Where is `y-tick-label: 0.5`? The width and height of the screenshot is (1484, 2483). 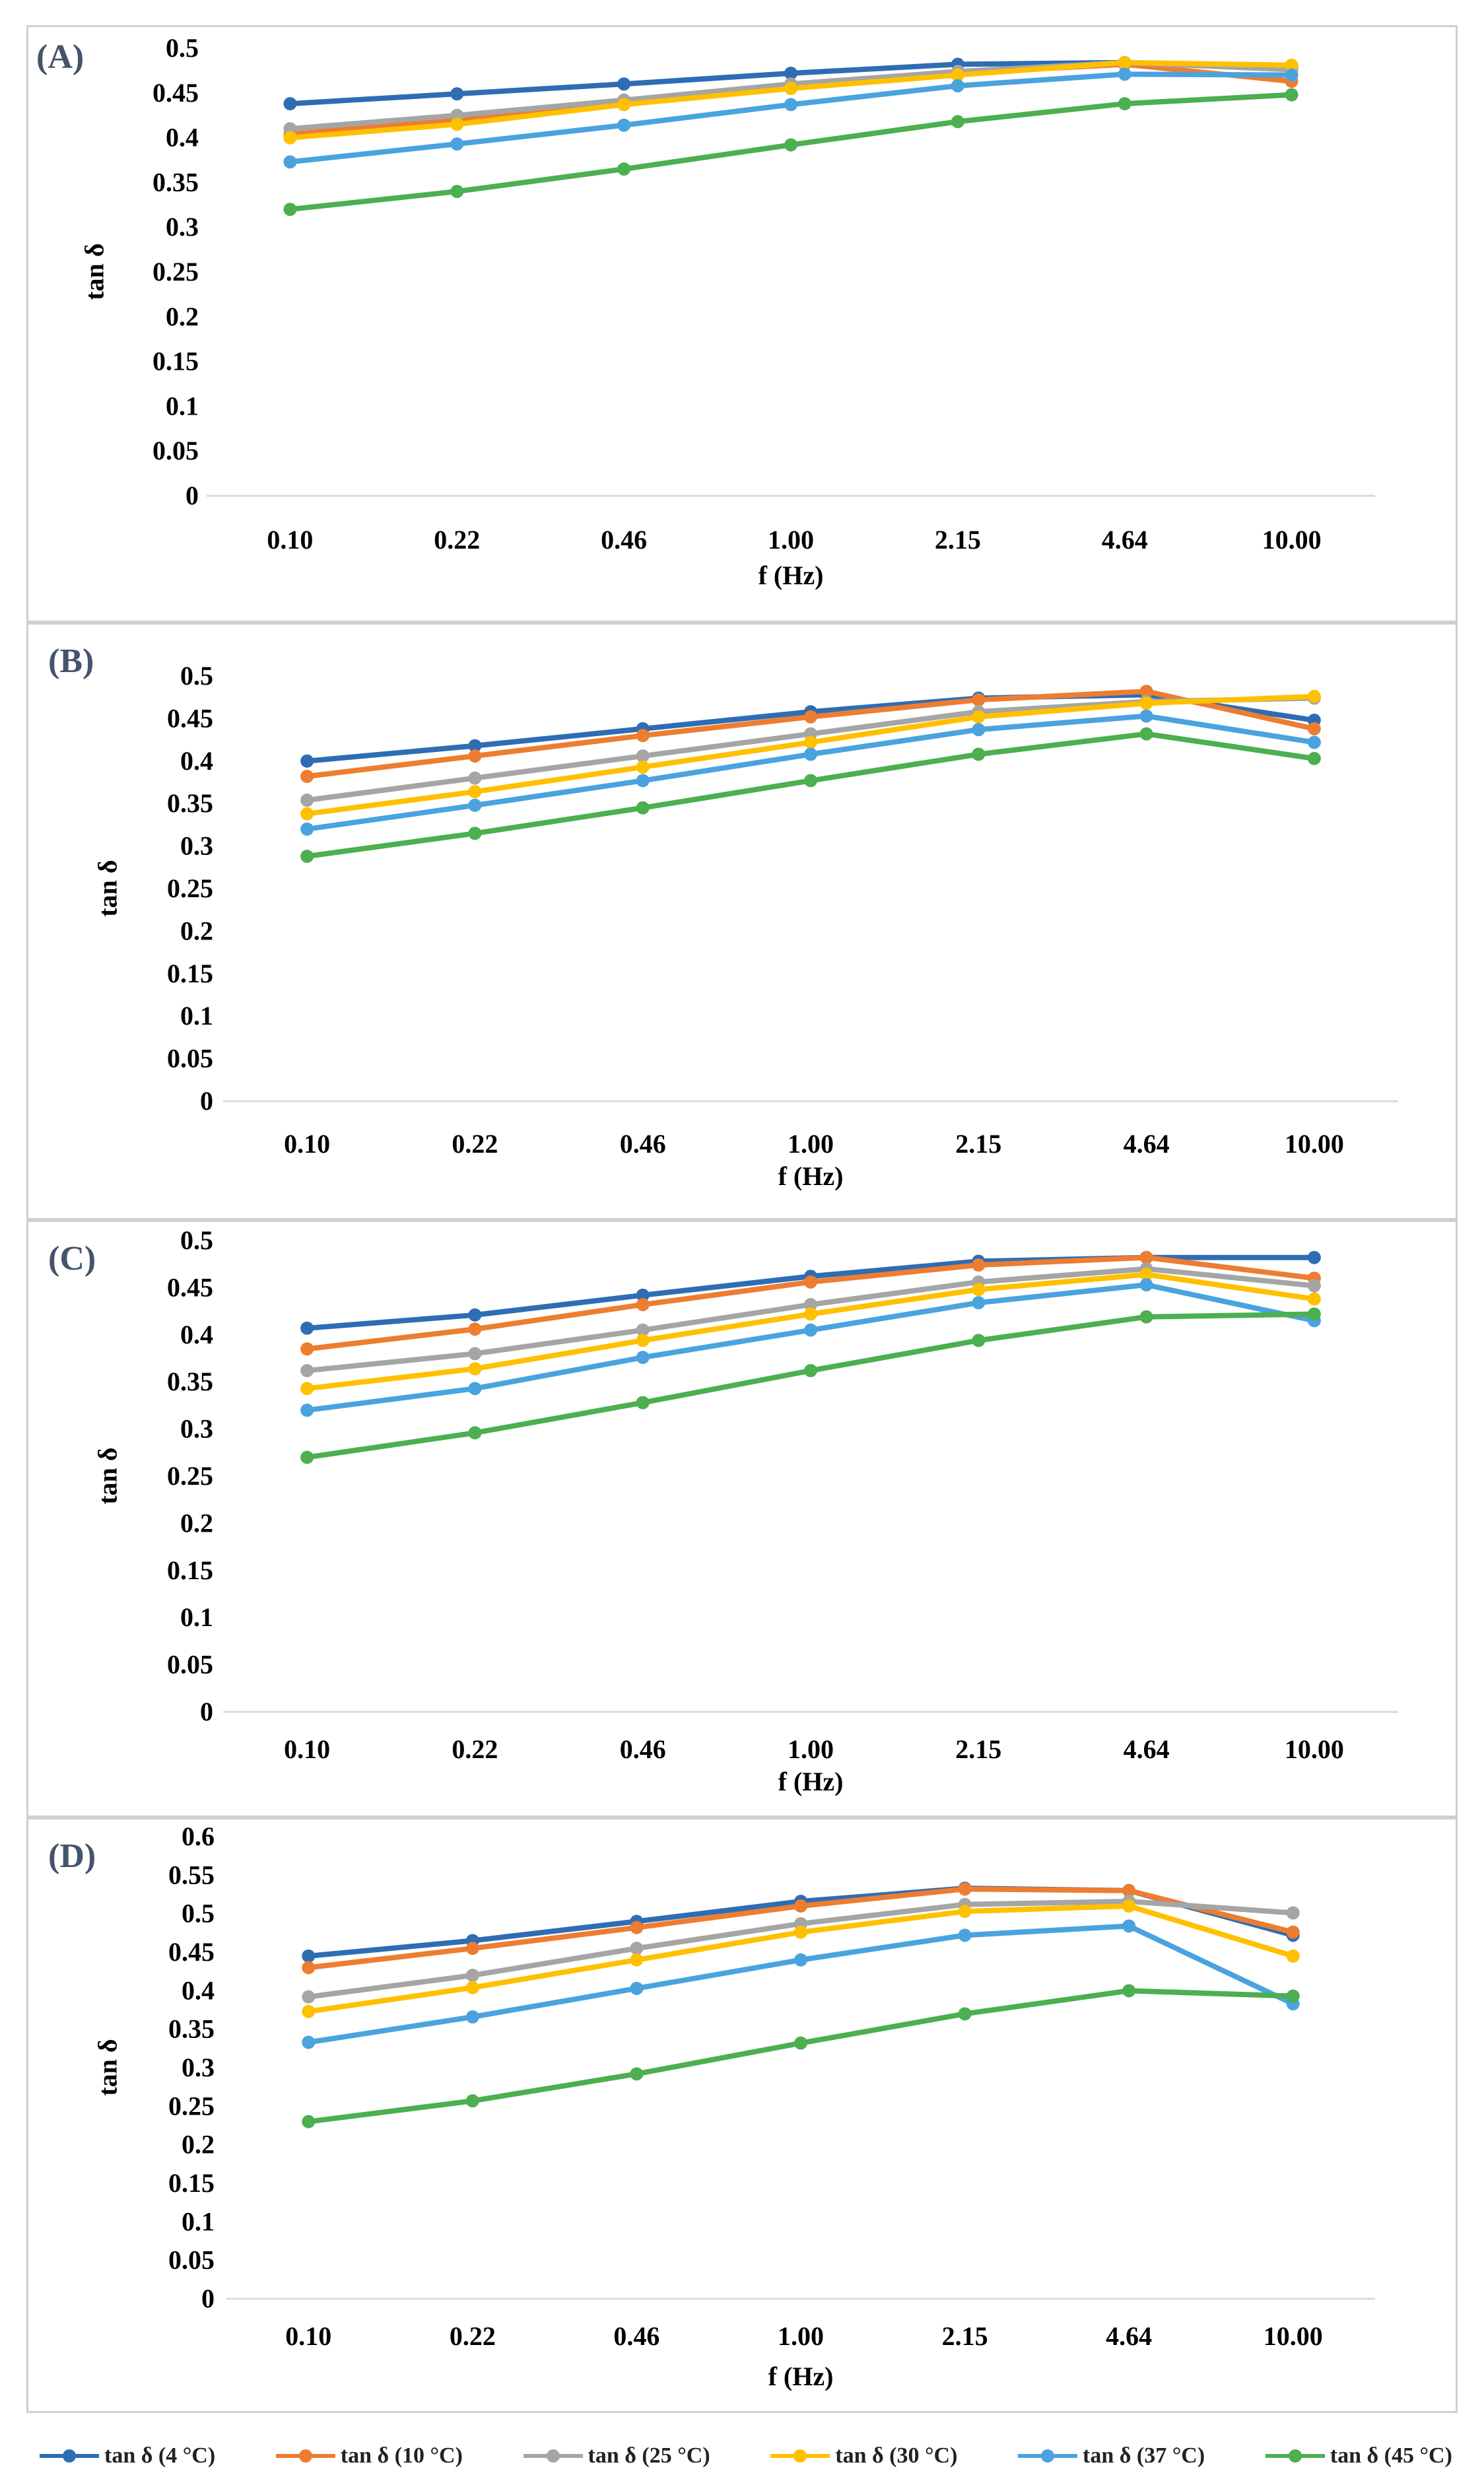
y-tick-label: 0.5 is located at coordinates (182, 48).